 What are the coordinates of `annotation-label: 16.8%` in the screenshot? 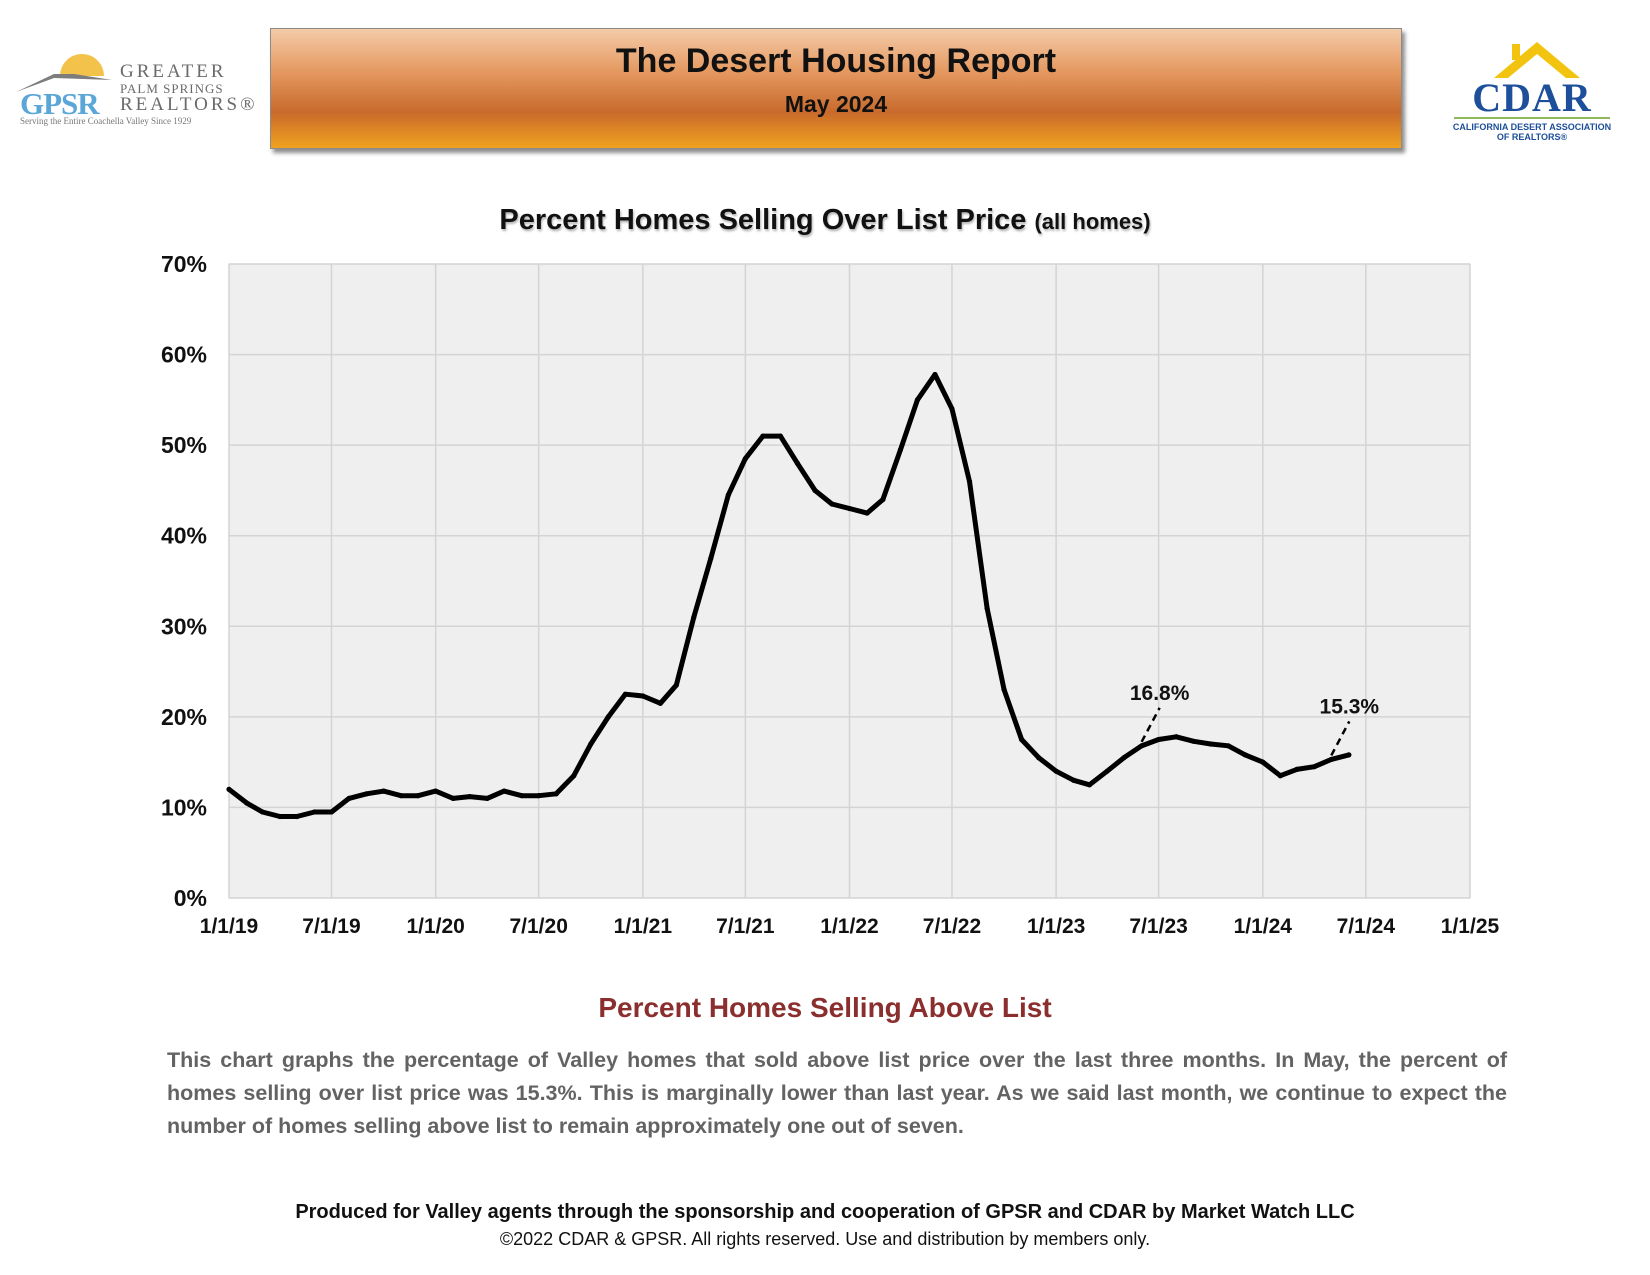 It's located at (1160, 693).